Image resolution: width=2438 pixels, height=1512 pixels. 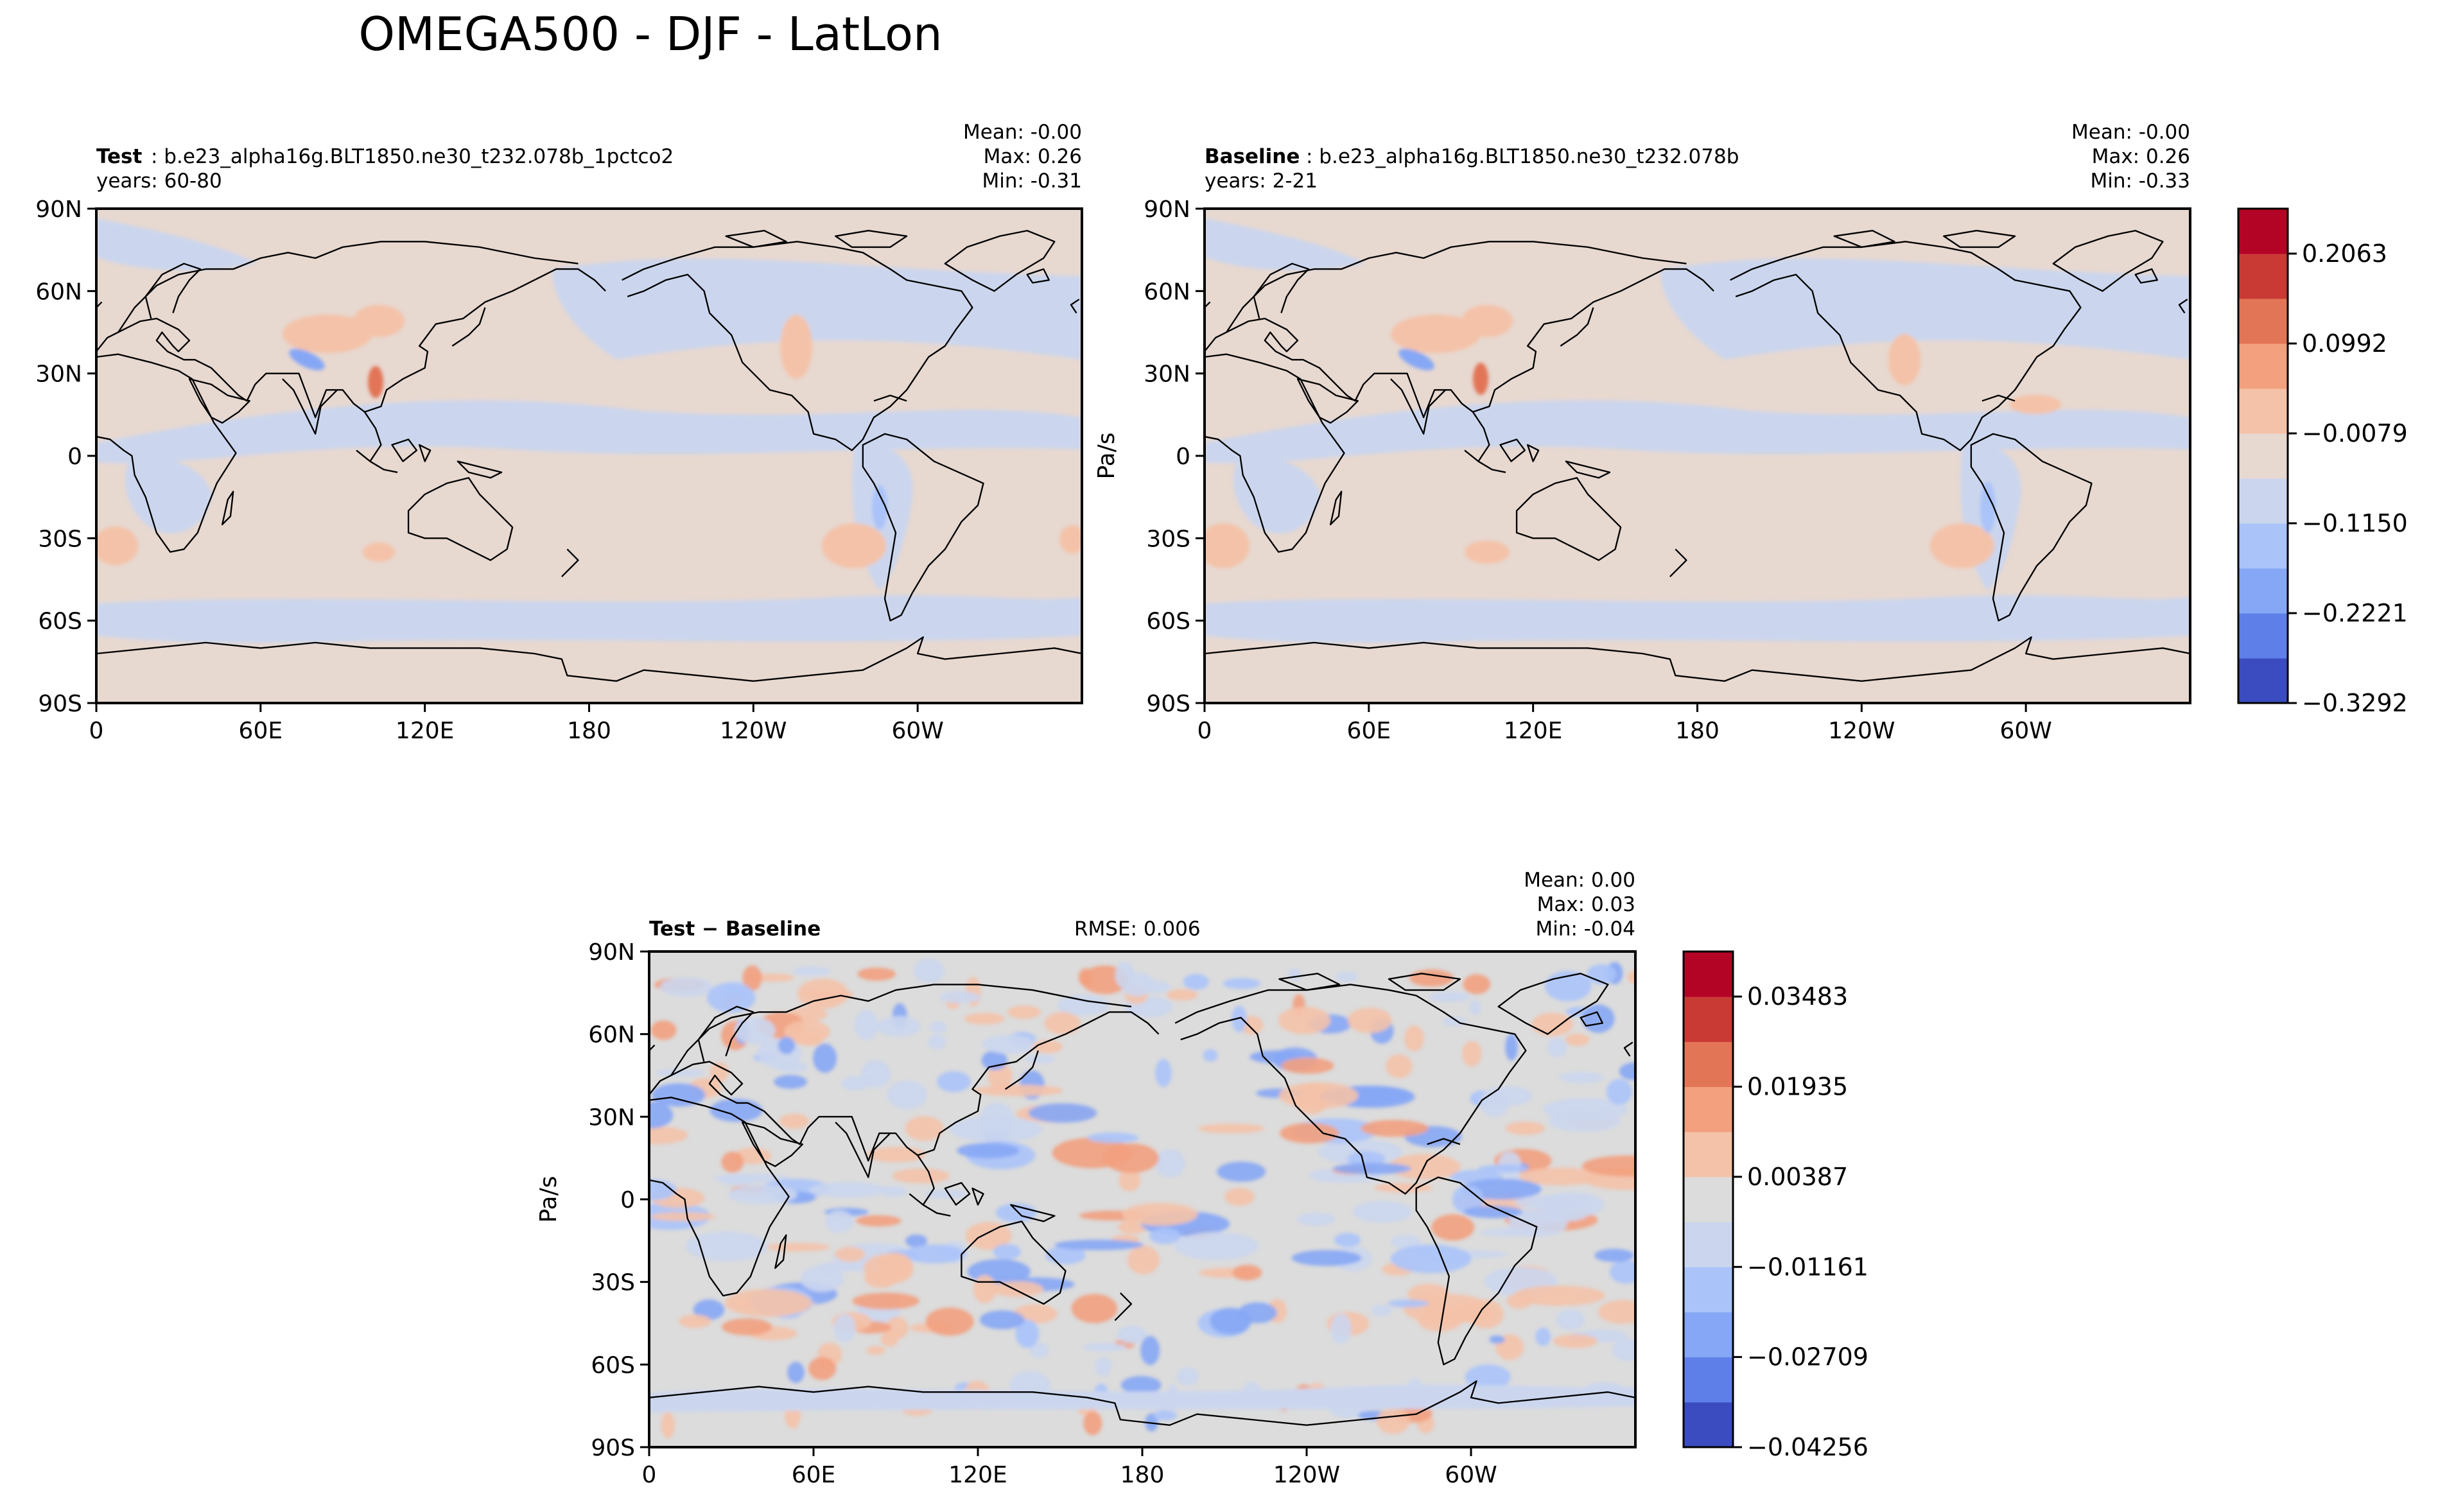 What do you see at coordinates (589, 430) in the screenshot?
I see `contours` at bounding box center [589, 430].